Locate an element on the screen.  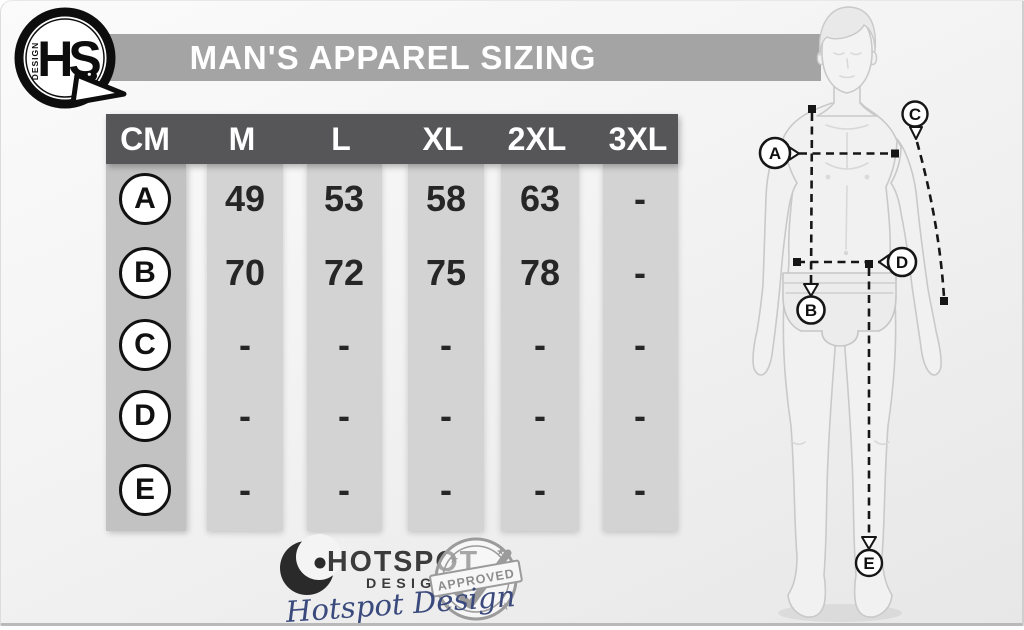
column-stripe-xl is located at coordinates (446, 347).